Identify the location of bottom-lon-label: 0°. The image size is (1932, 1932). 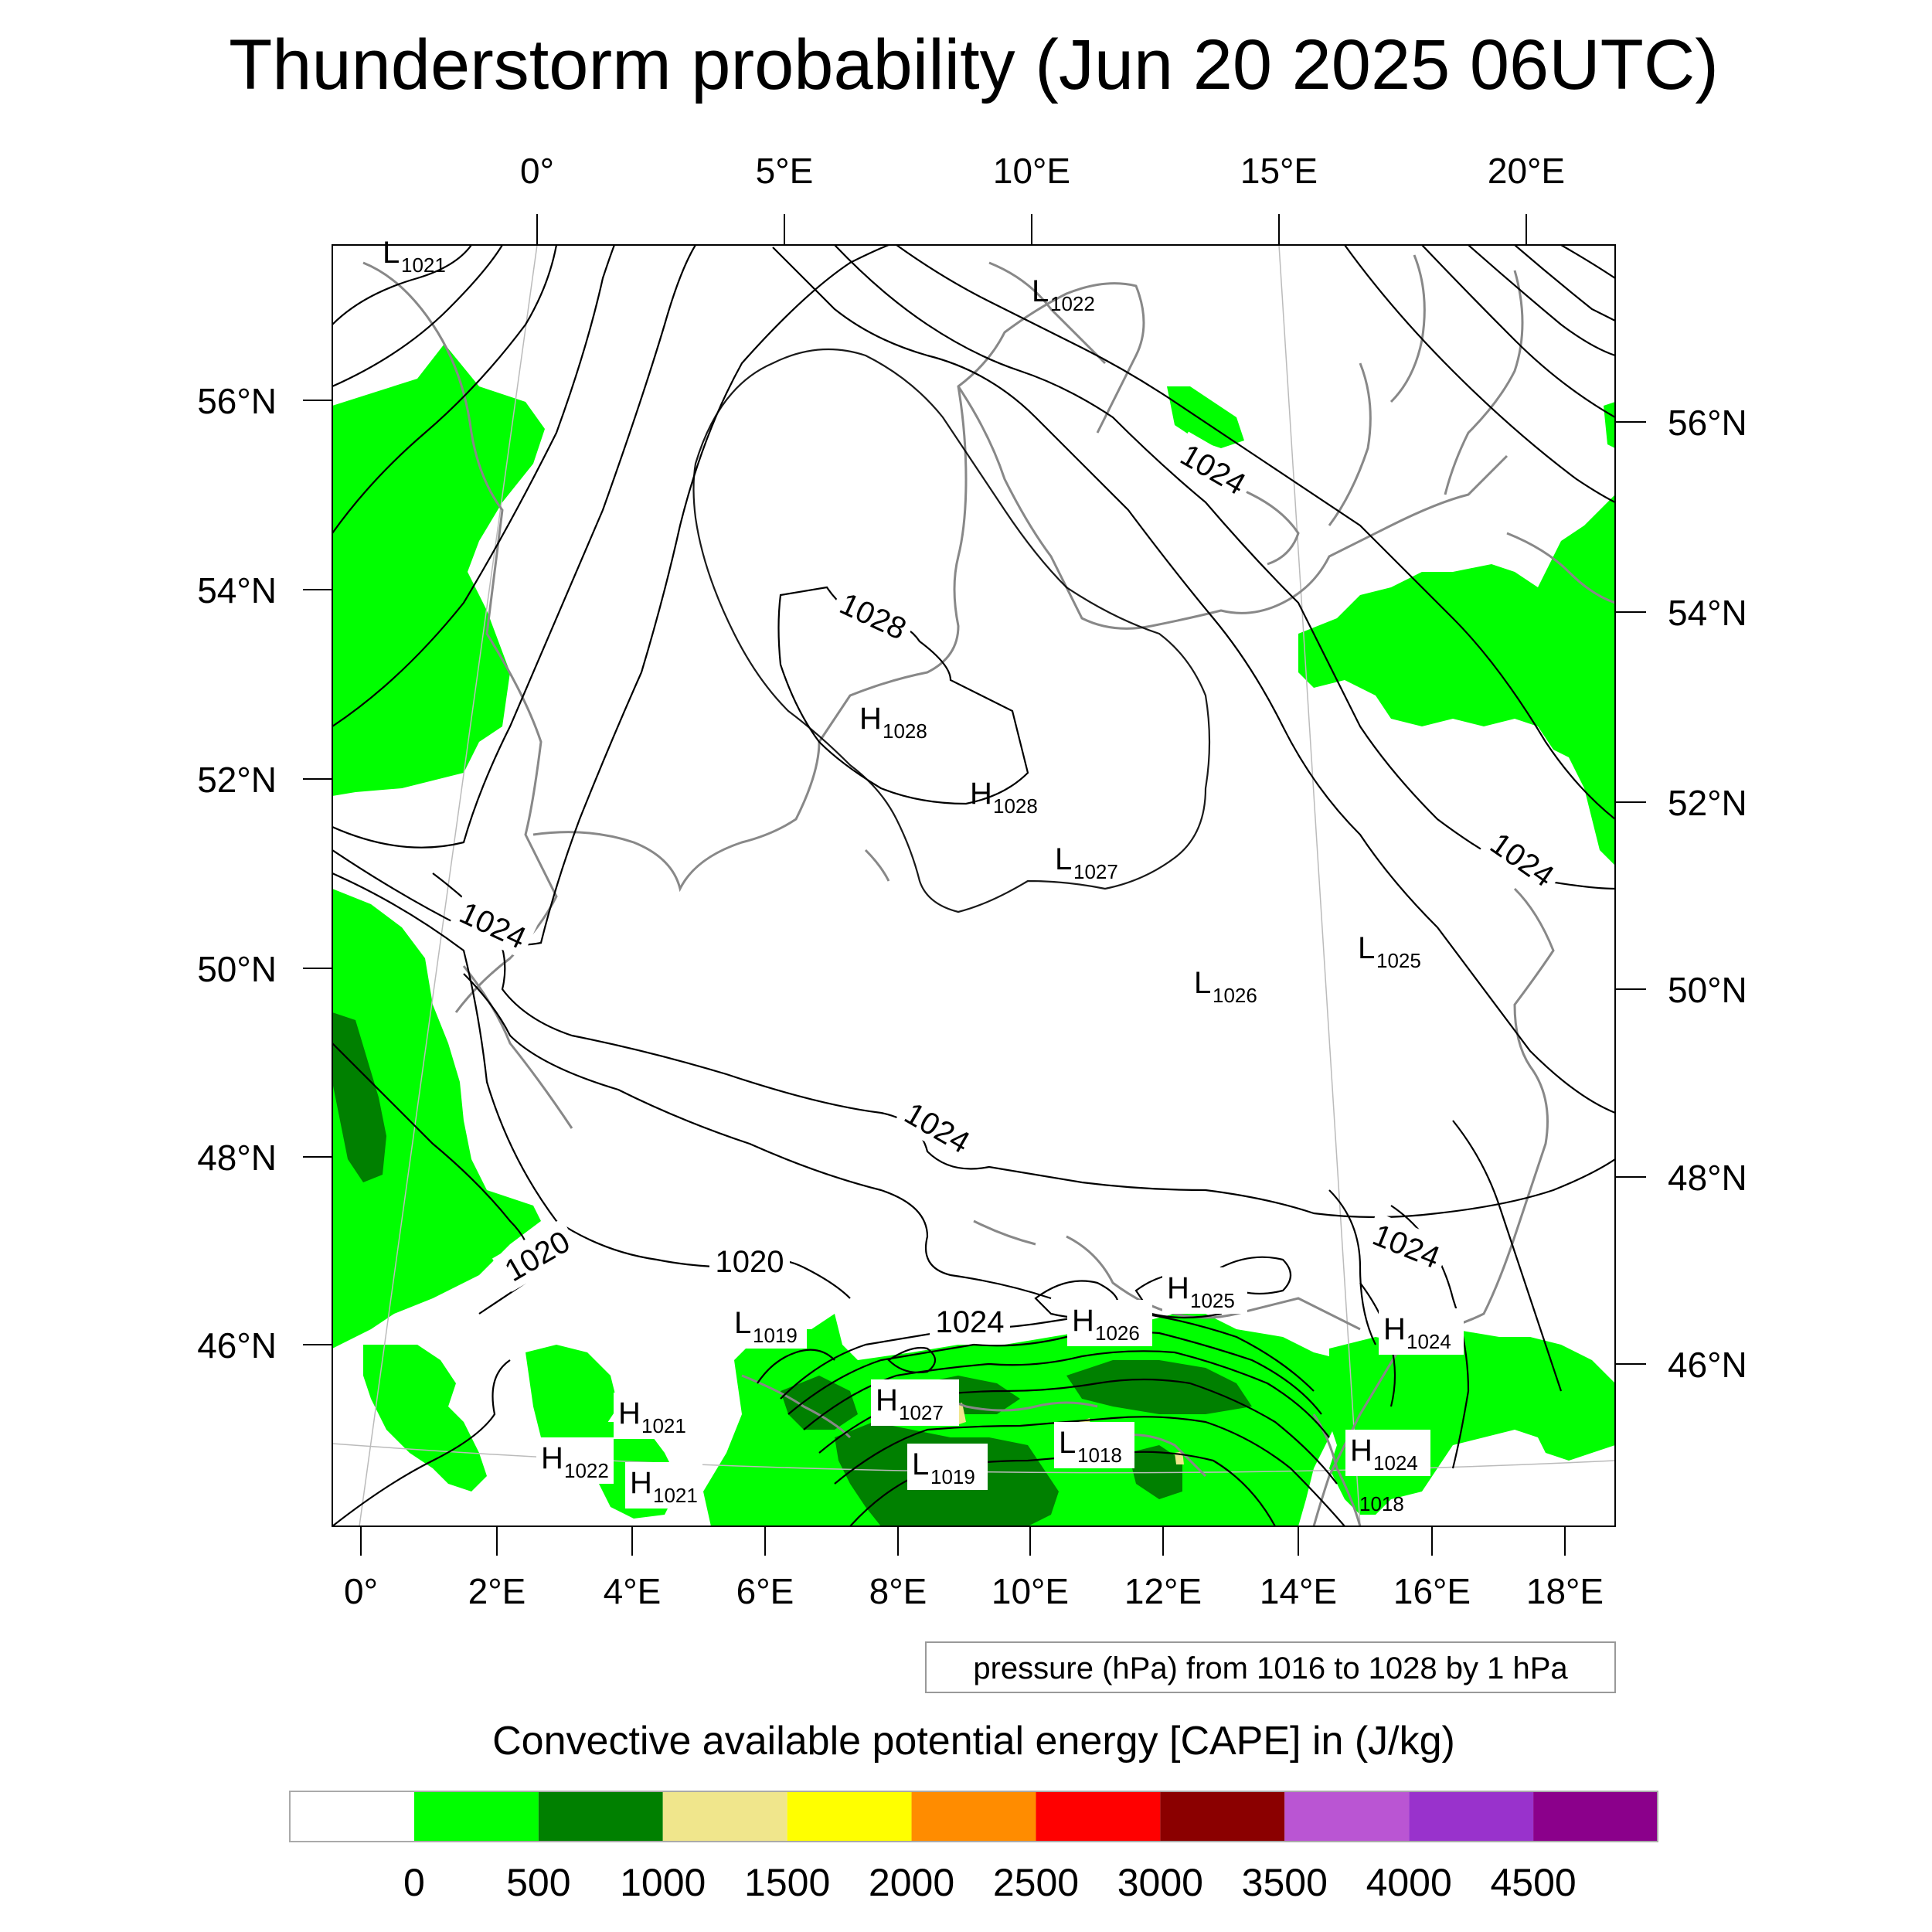
(361, 1591).